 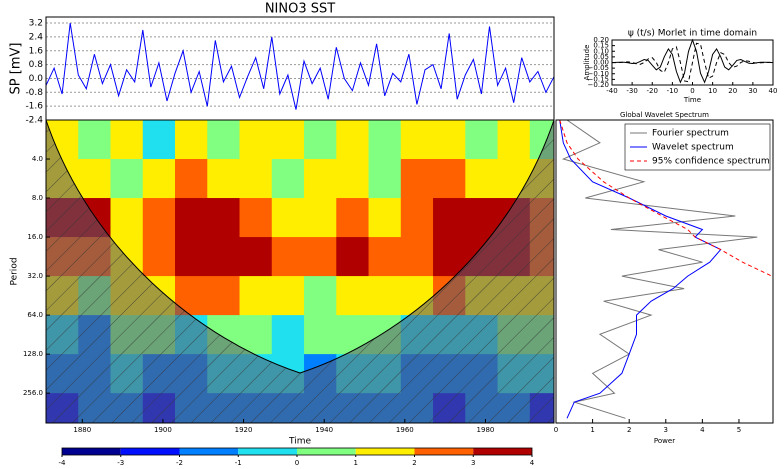 What do you see at coordinates (692, 34) in the screenshot?
I see `chart-title: ψ (t/s) Morlet in time domain` at bounding box center [692, 34].